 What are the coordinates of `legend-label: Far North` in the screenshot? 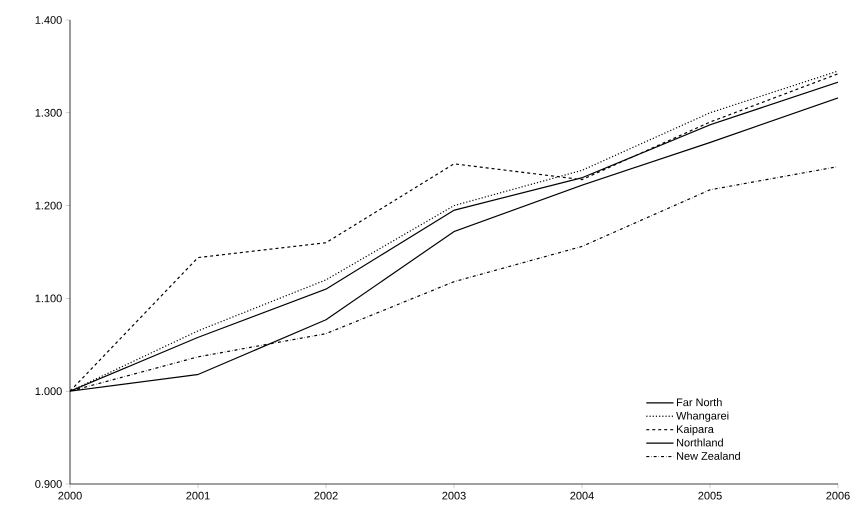 It's located at (699, 402).